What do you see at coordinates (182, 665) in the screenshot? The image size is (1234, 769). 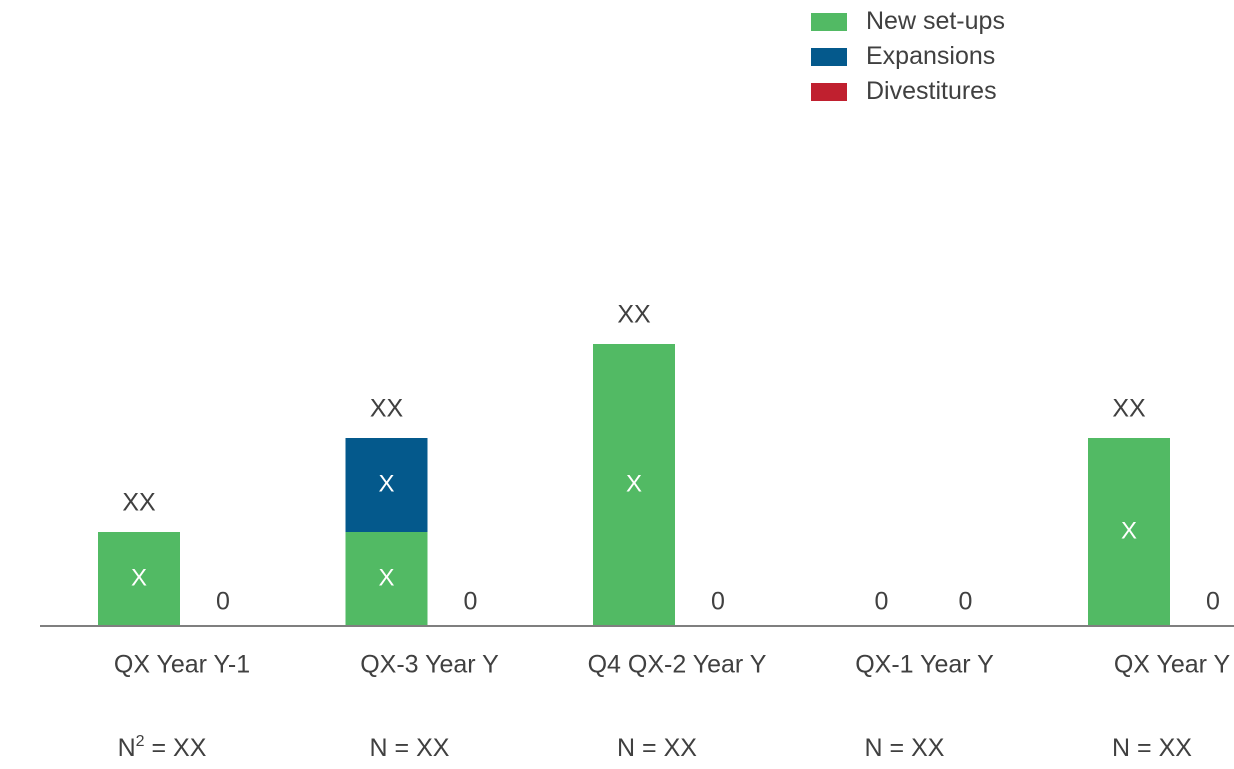 I see `x-tick-label: QX Year Y-1` at bounding box center [182, 665].